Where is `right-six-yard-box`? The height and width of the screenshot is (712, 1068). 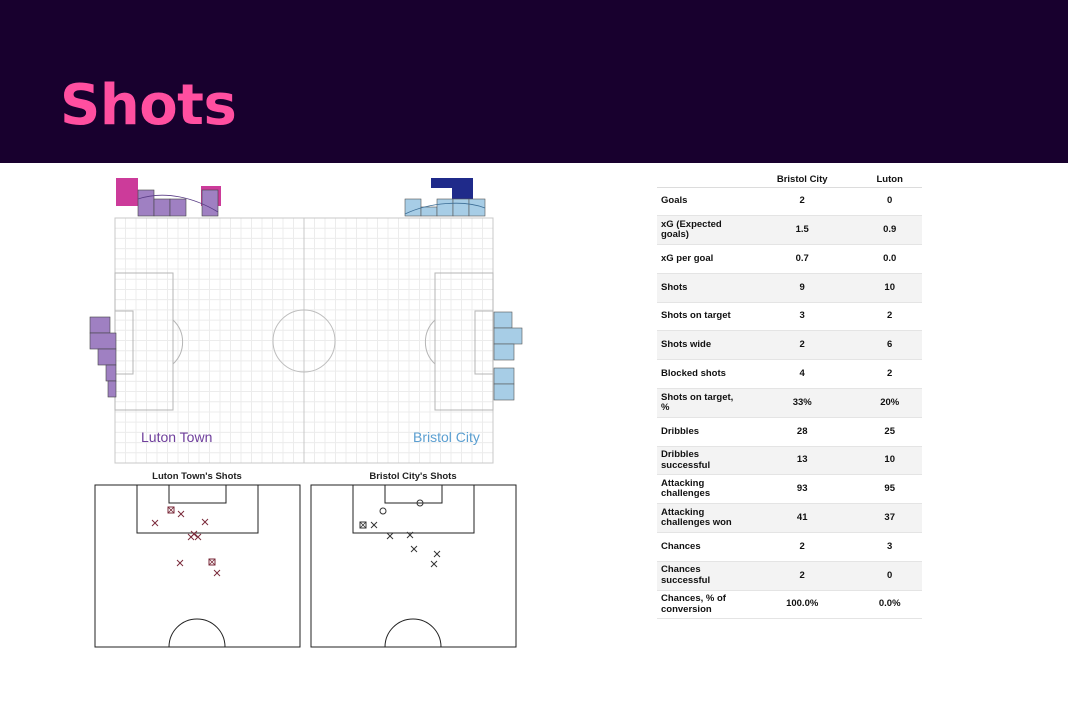
right-six-yard-box is located at coordinates (484, 342).